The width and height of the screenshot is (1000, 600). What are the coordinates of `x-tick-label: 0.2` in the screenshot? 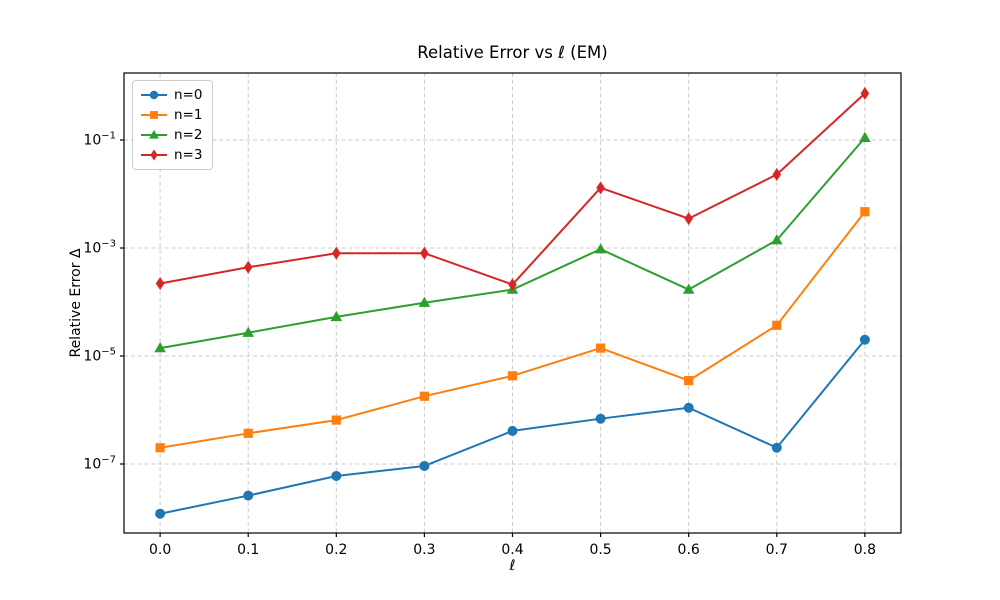 It's located at (336, 550).